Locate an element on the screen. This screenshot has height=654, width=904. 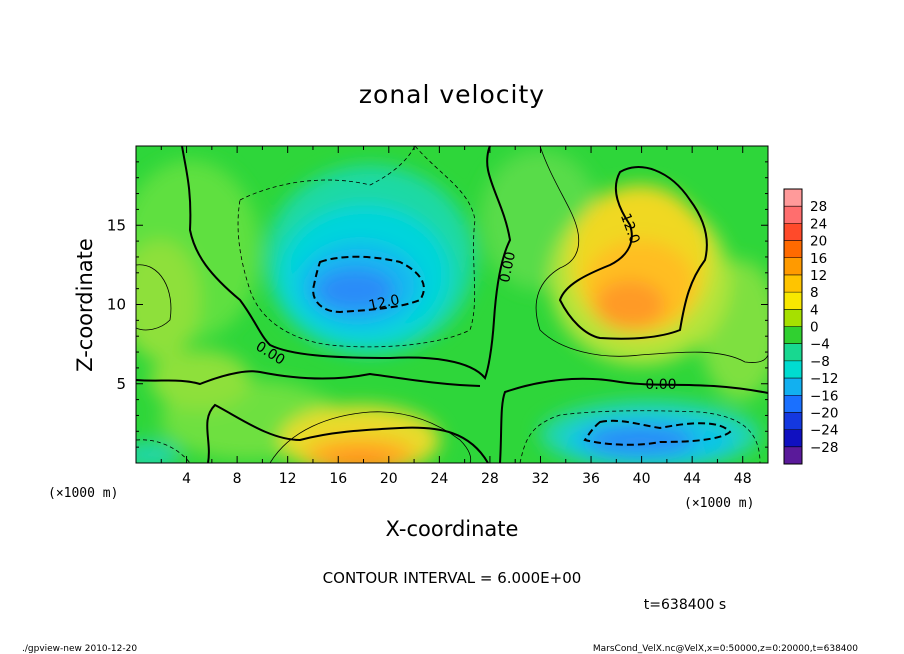
x-tick-label: 40 is located at coordinates (642, 479).